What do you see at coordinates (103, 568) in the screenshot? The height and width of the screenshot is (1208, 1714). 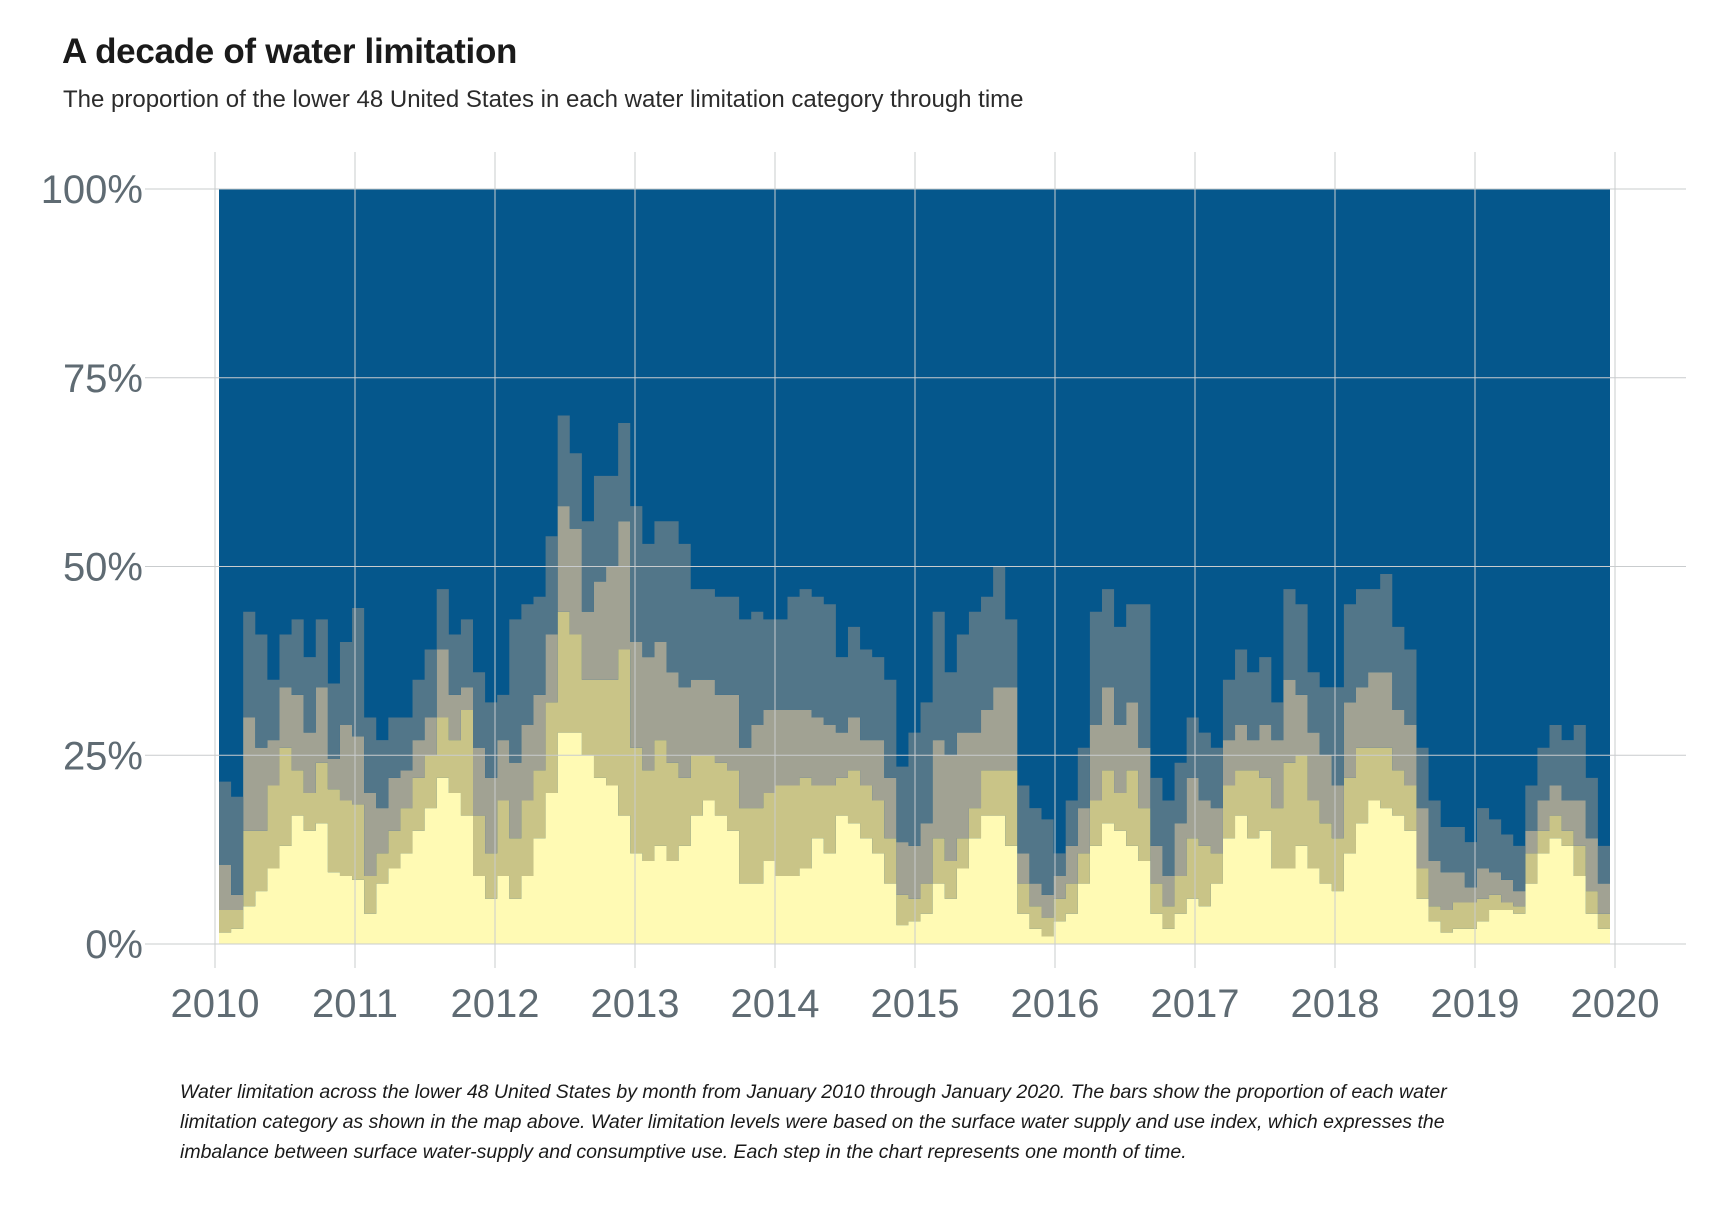 I see `y-tick-label: 50%` at bounding box center [103, 568].